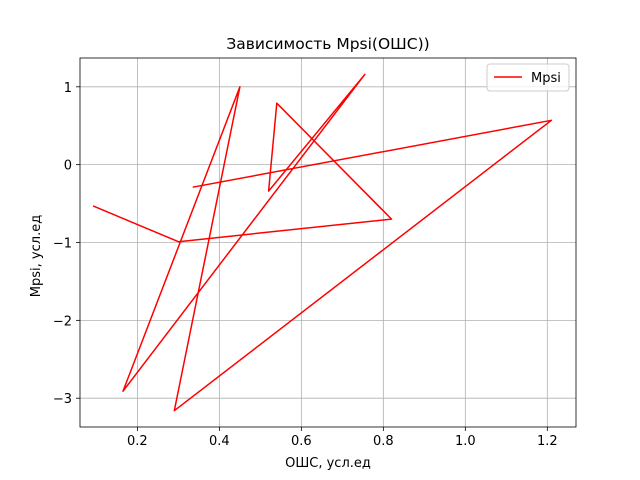  Describe the element at coordinates (219, 441) in the screenshot. I see `x-tick-label: 0.4` at that location.